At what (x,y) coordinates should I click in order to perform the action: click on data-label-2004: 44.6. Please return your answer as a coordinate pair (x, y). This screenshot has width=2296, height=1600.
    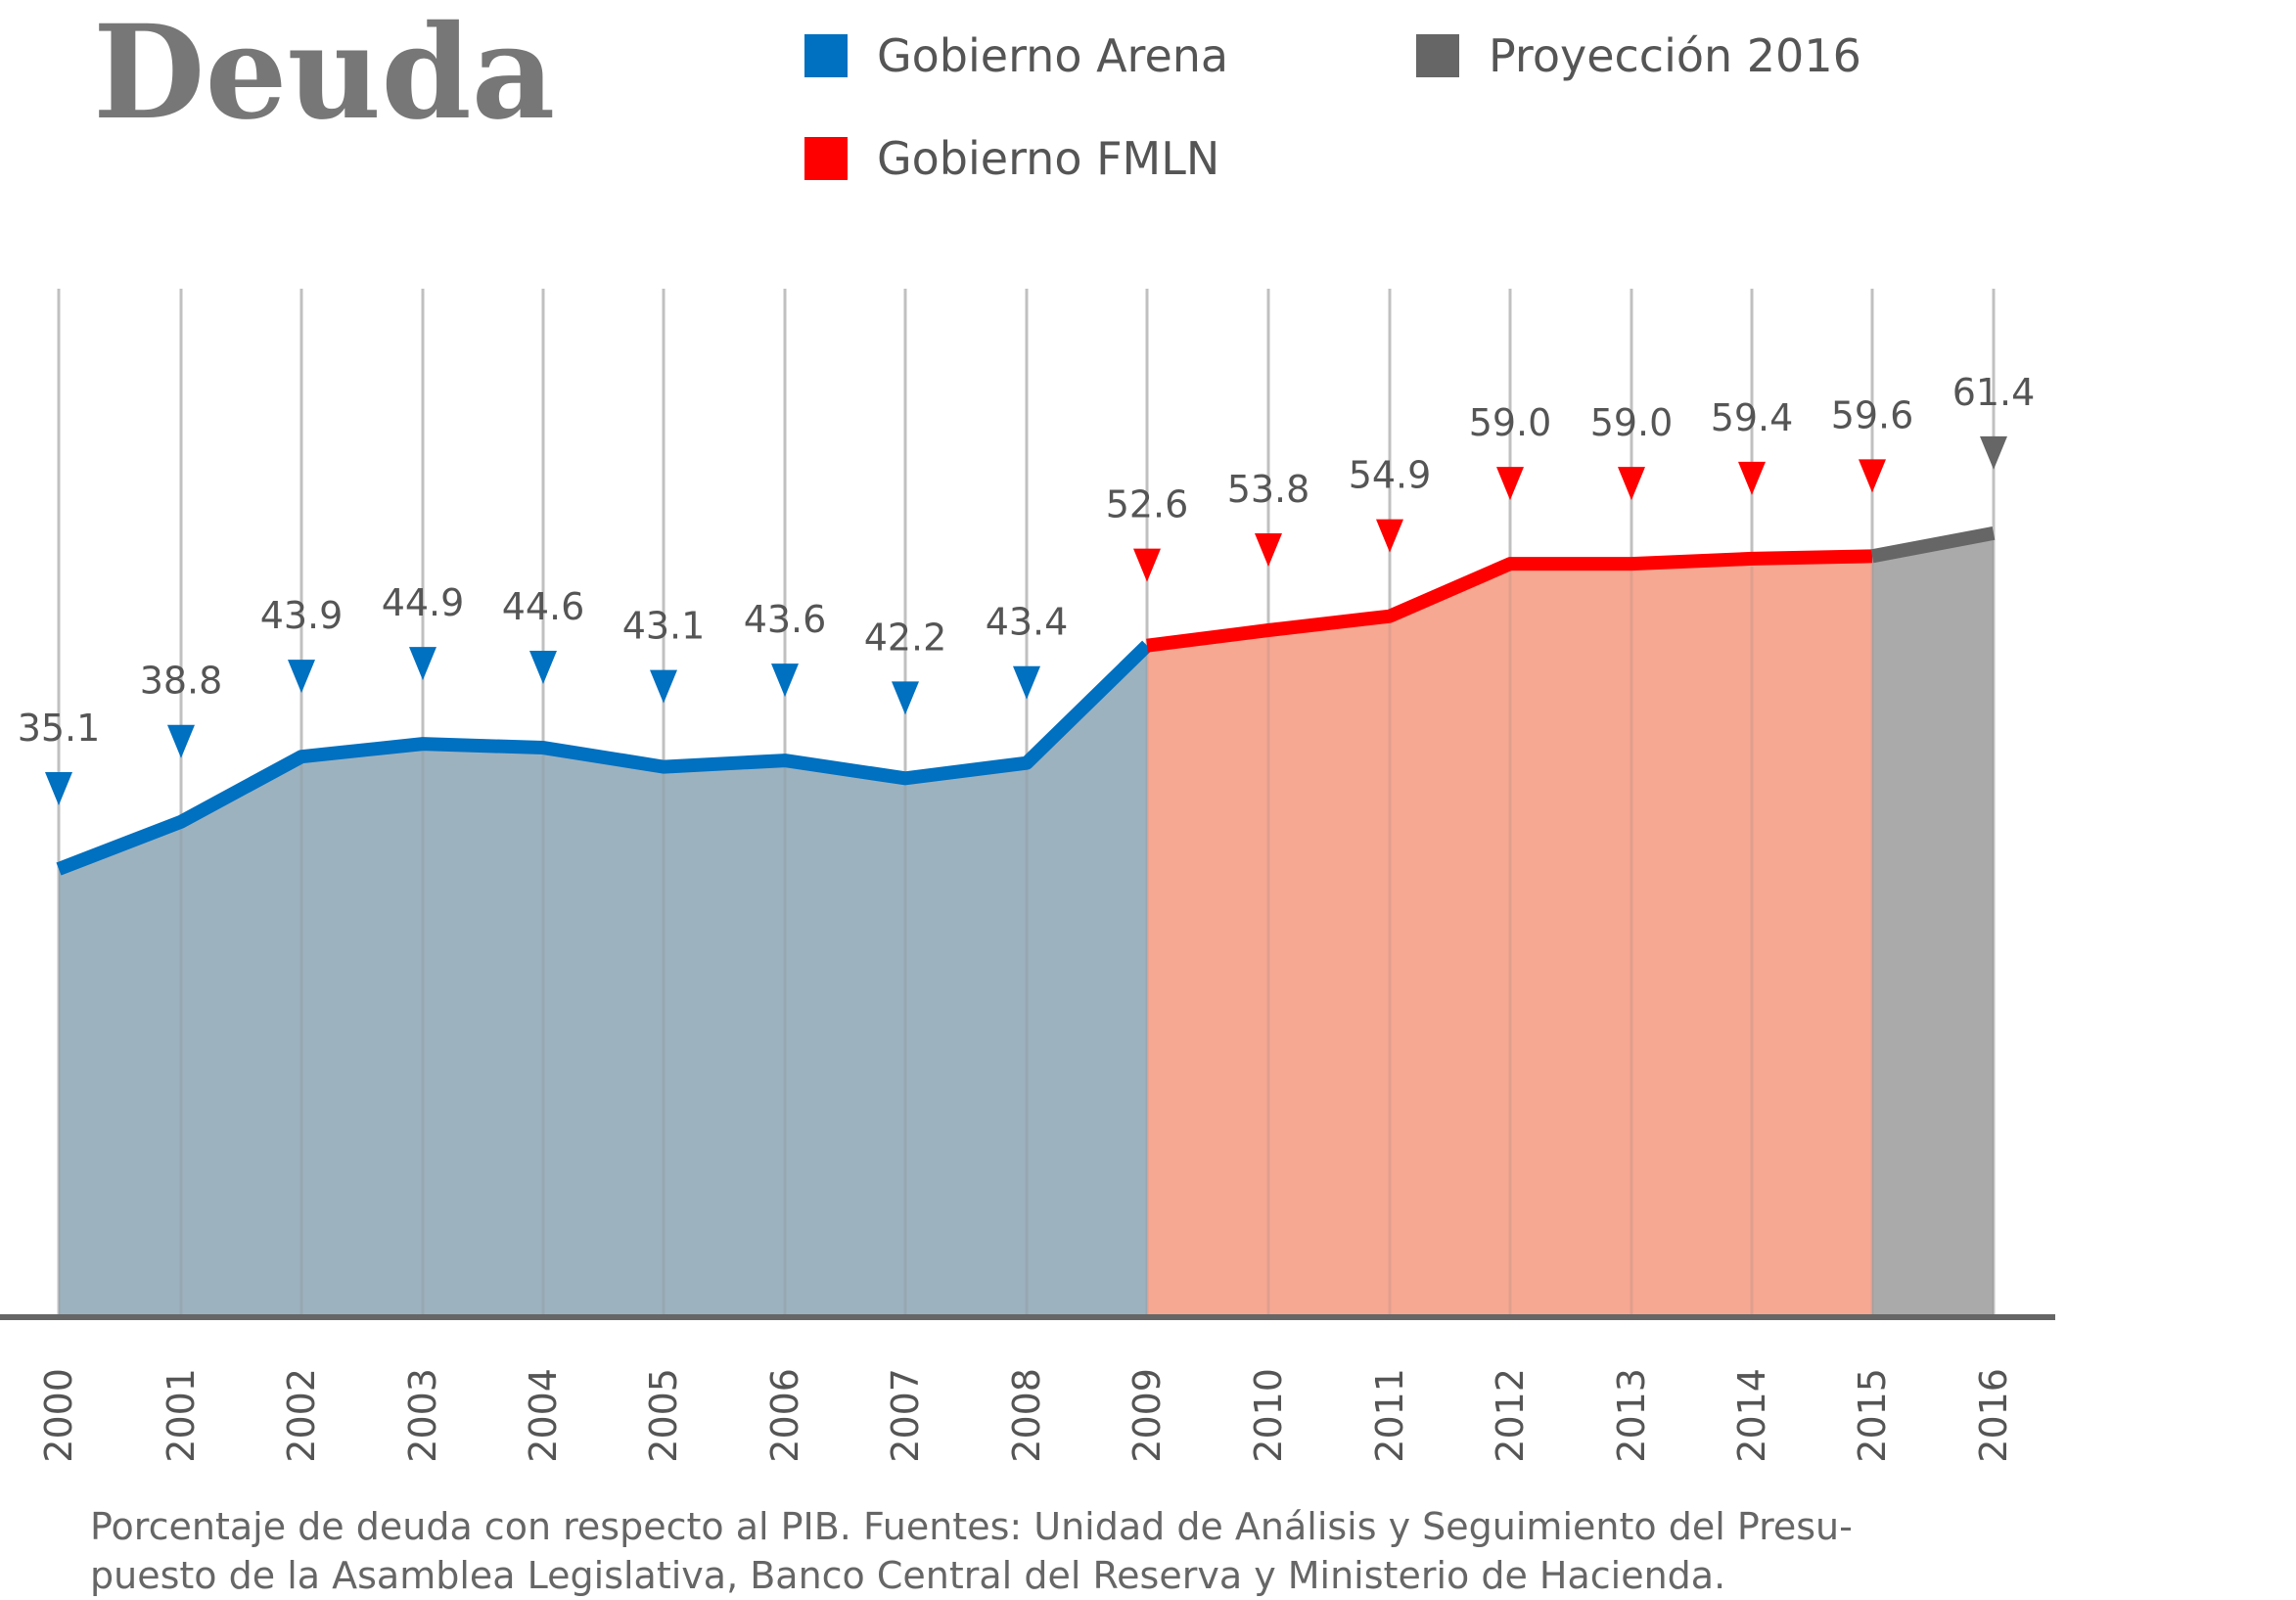
    Looking at the image, I should click on (543, 607).